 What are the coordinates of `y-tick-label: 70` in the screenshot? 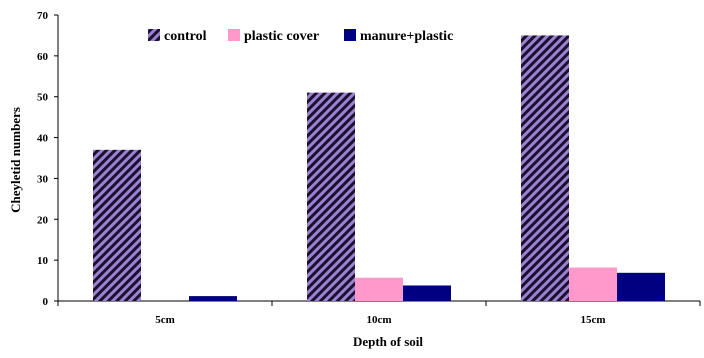 It's located at (43, 16).